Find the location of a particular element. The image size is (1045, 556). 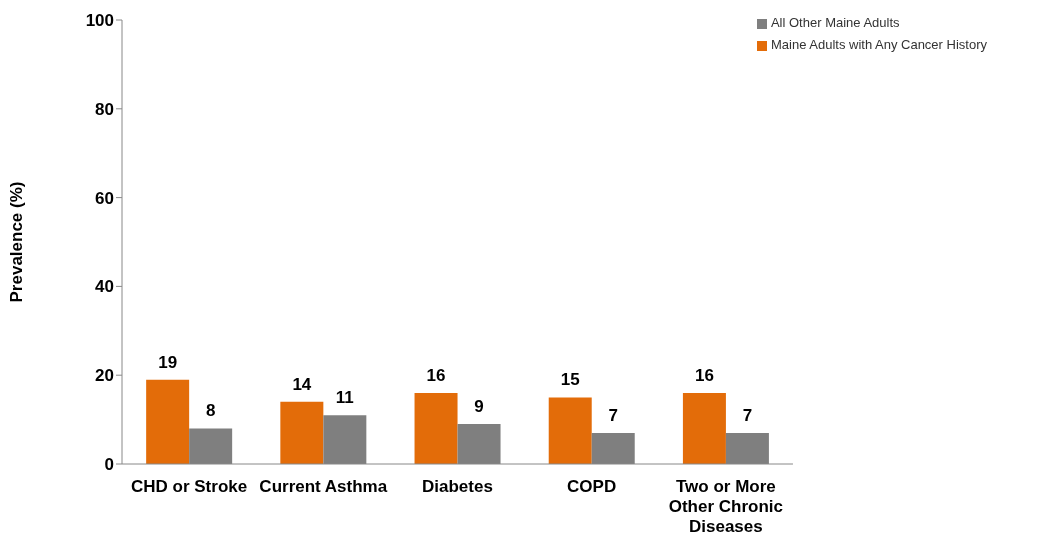

x-tick-label: COPD is located at coordinates (592, 486).